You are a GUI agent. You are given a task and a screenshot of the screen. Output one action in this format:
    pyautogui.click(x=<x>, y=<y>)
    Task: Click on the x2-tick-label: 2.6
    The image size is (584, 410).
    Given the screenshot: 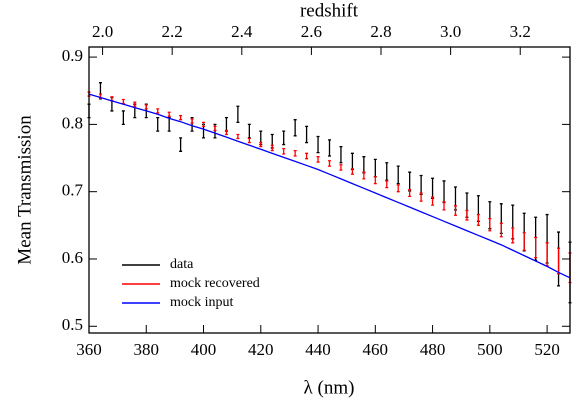 What is the action you would take?
    pyautogui.click(x=311, y=31)
    